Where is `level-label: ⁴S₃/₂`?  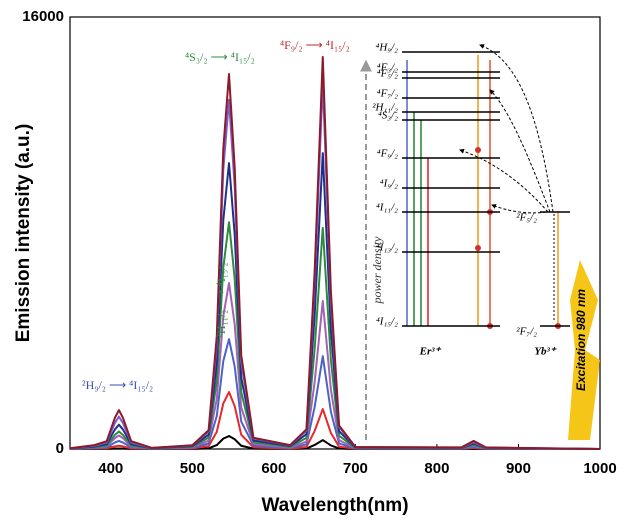
level-label: ⁴S₃/₂ is located at coordinates (388, 116).